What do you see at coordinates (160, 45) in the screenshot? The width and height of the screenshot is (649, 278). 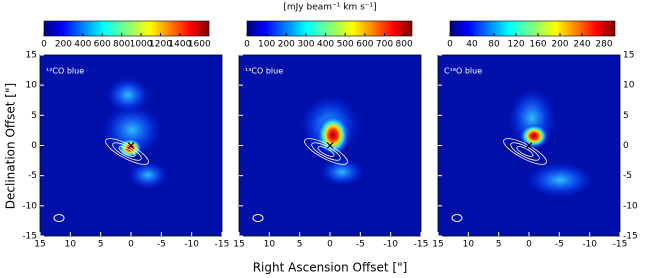 I see `colorbar-tick-label: 1200` at bounding box center [160, 45].